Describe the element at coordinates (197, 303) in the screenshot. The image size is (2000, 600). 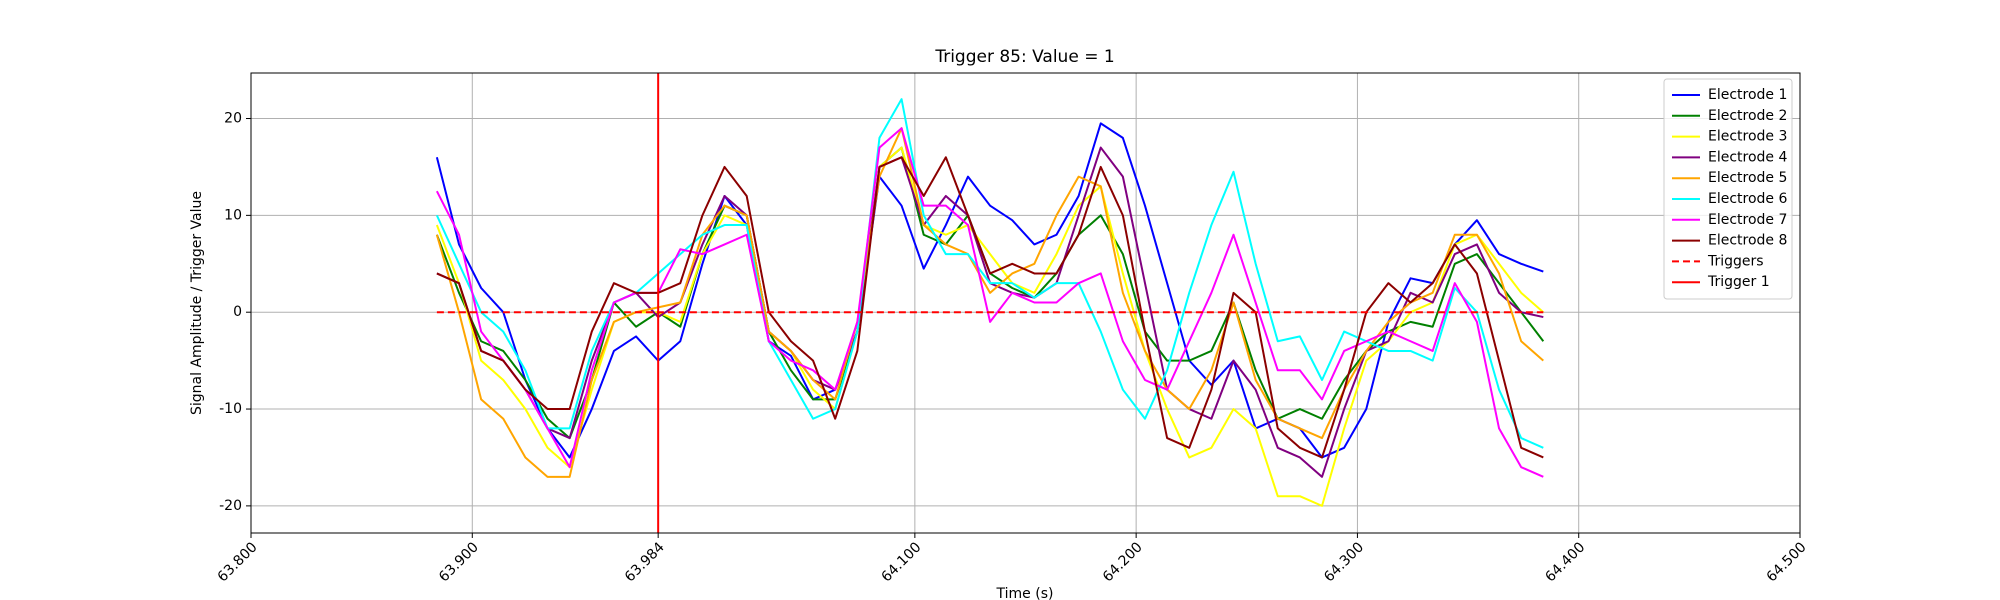
I see `y-axis-label: Signal Amplitude / Trigger Value` at that location.